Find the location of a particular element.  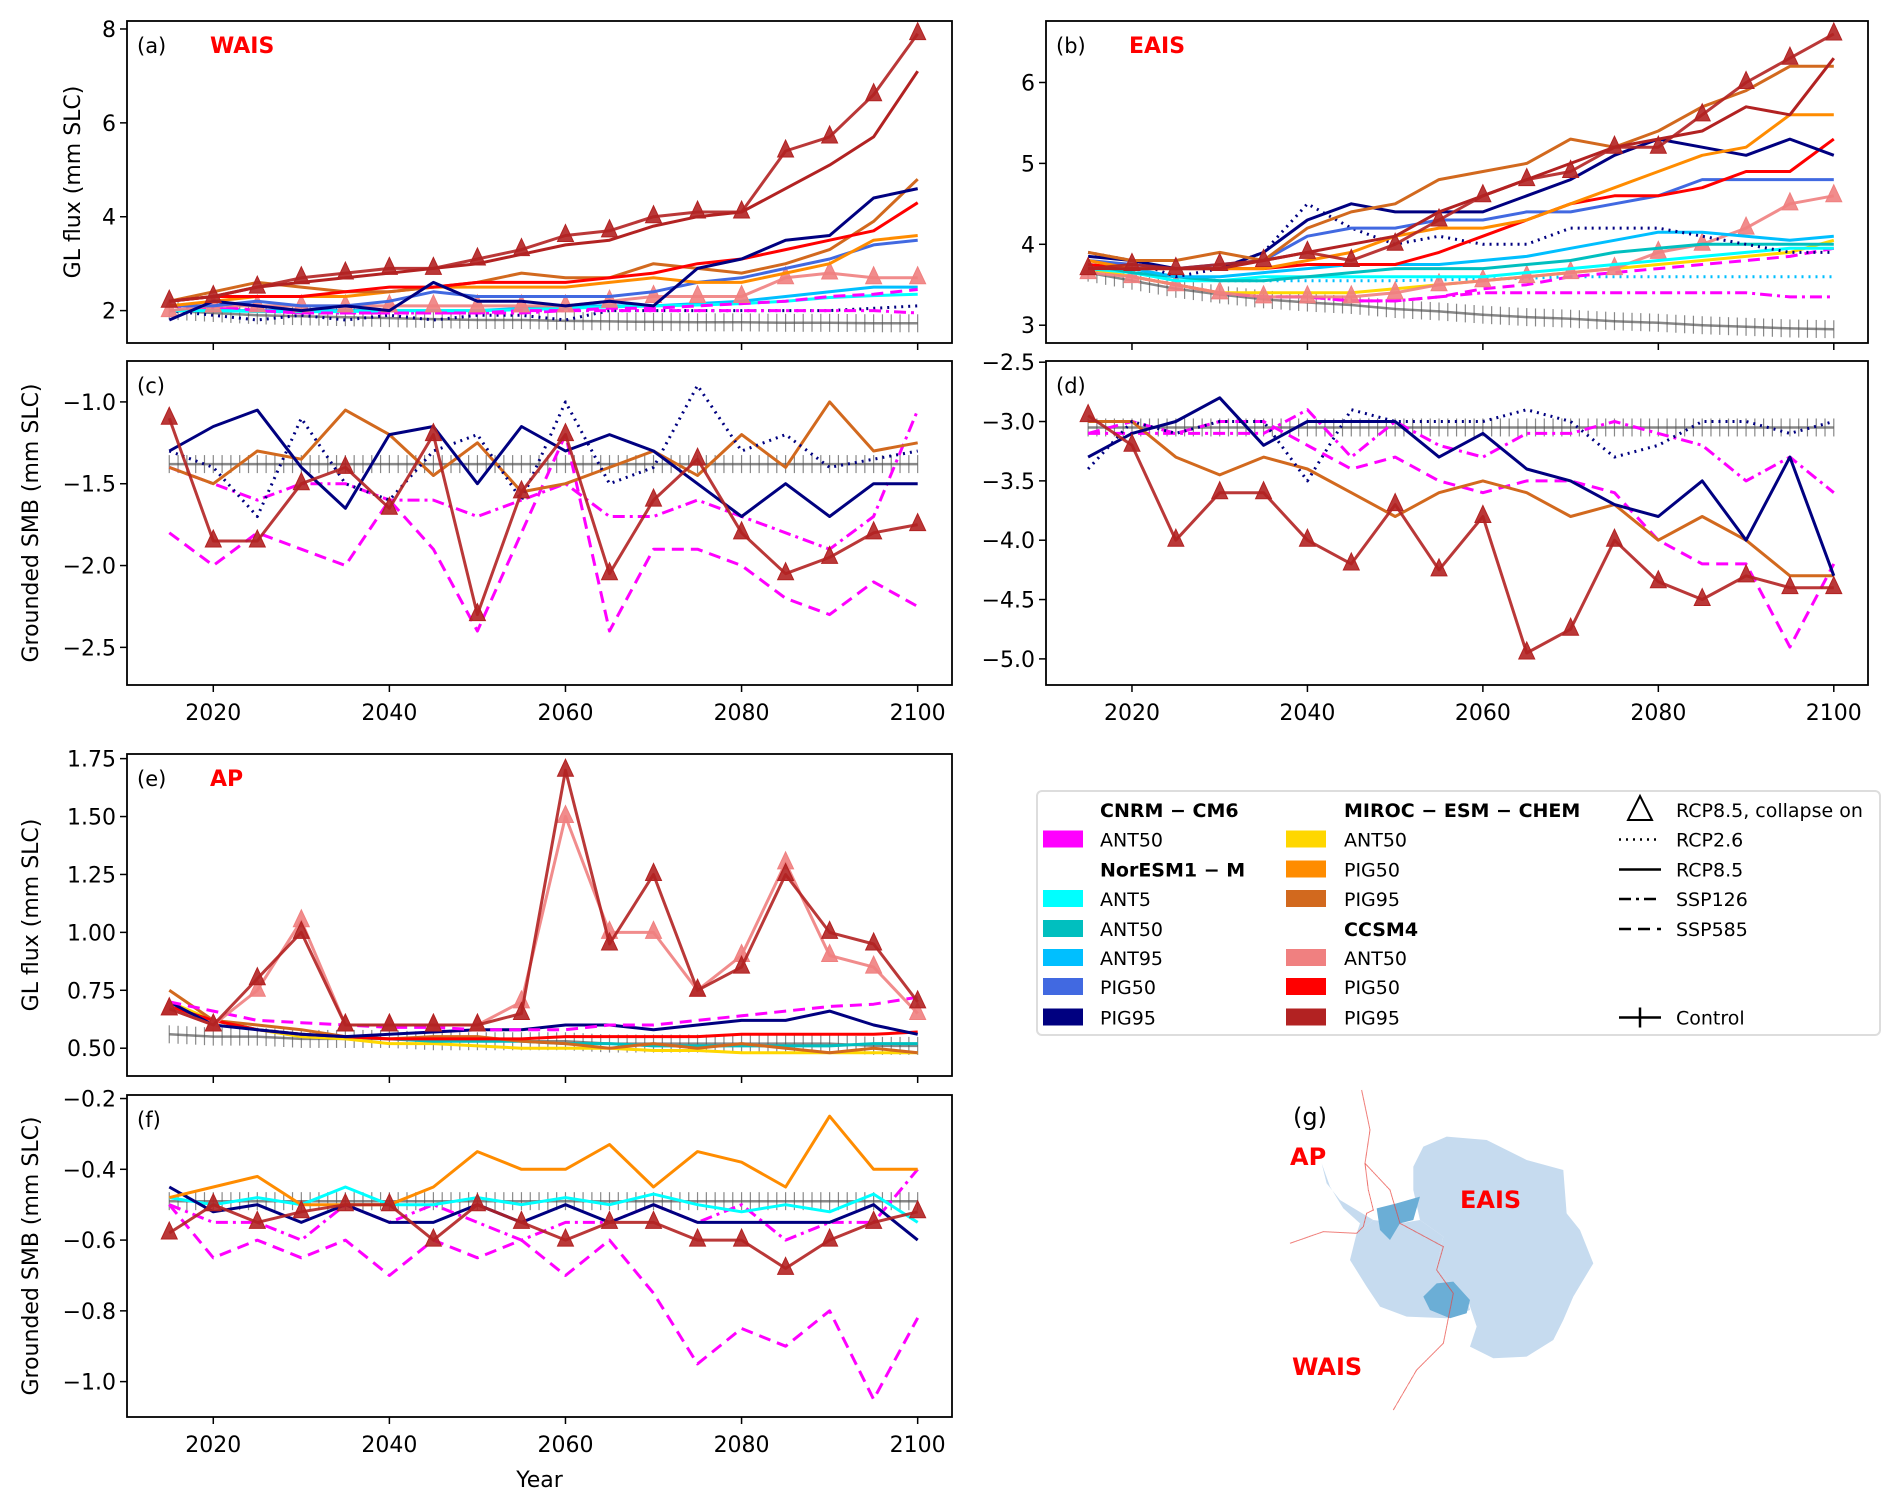

panel-a: 2 4 6 8 (a) WAIS GL flux (mm SLC) is located at coordinates (507, 184).